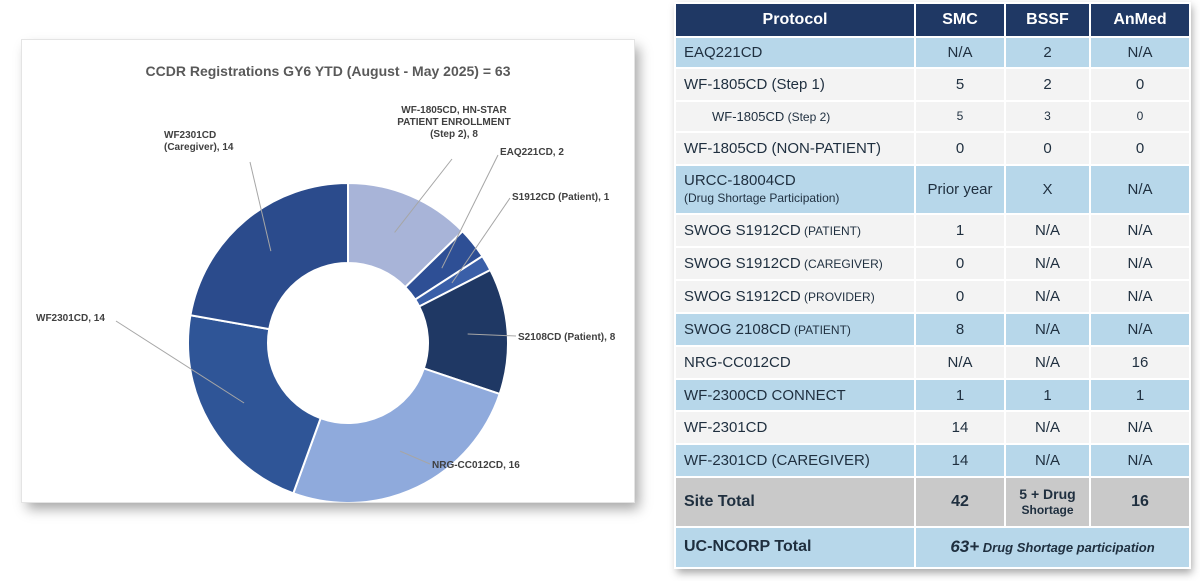  What do you see at coordinates (960, 329) in the screenshot?
I see `smc-cell: 8` at bounding box center [960, 329].